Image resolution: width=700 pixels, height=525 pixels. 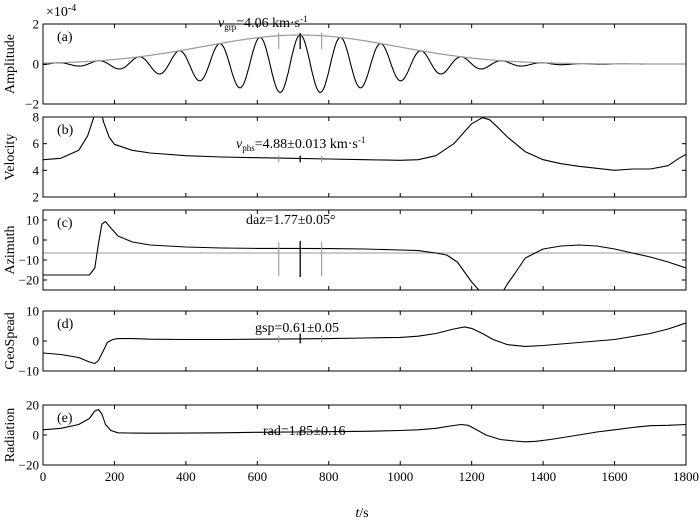 I want to click on x-tick-label: 1000, so click(x=400, y=476).